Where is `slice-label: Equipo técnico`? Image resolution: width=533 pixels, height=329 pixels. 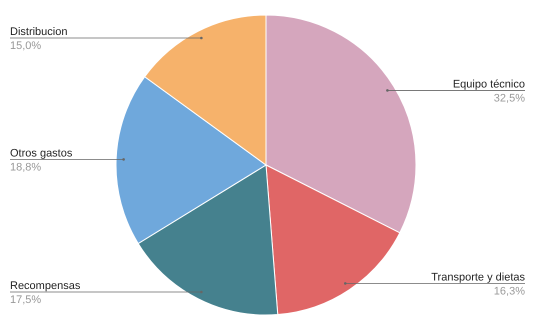
slice-label: Equipo técnico is located at coordinates (488, 84).